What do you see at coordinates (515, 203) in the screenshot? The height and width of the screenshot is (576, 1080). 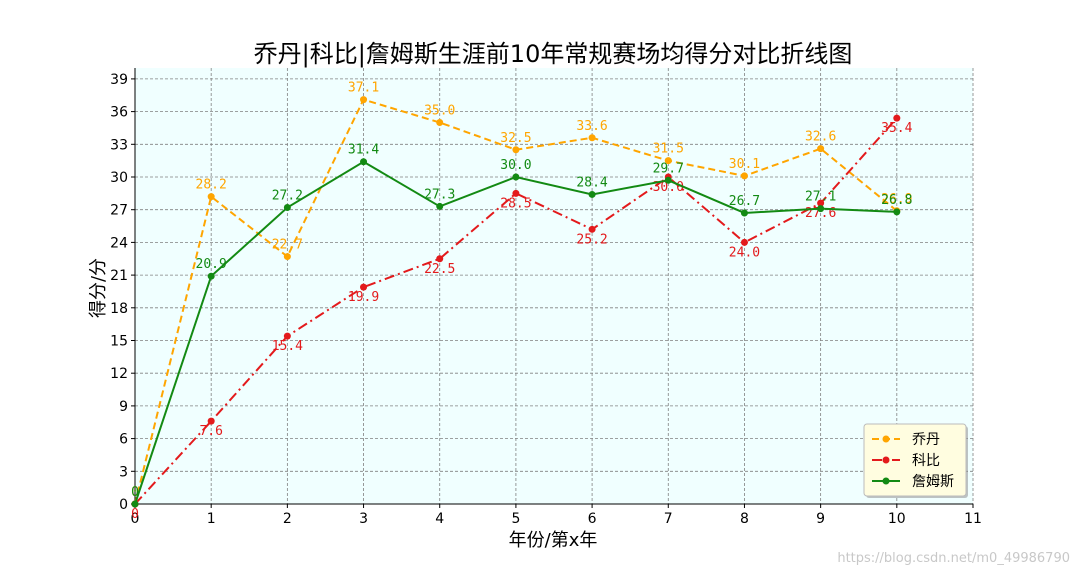 I see `data-label: 28.5` at bounding box center [515, 203].